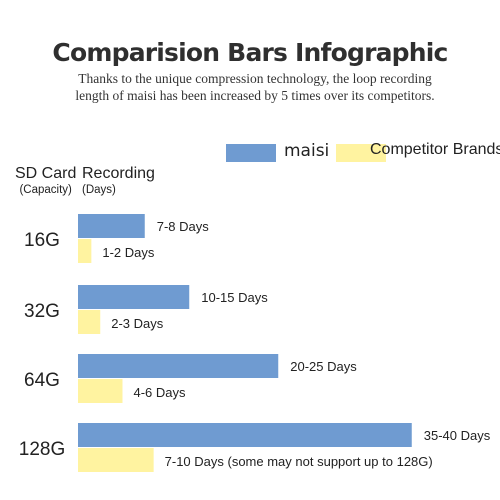 The height and width of the screenshot is (500, 500). Describe the element at coordinates (100, 391) in the screenshot. I see `bar-competitor-64G` at that location.